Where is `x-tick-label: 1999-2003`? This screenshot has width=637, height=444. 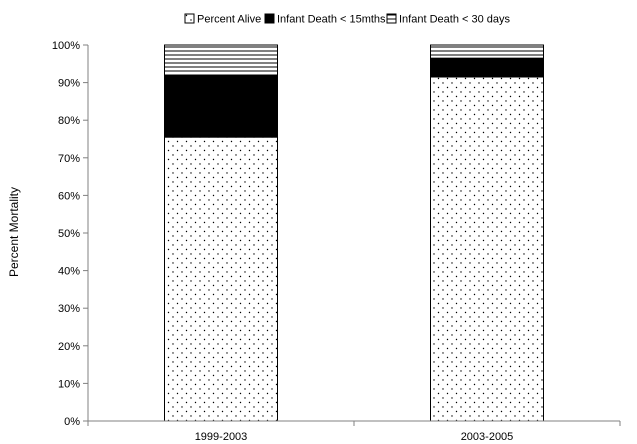
x-tick-label: 1999-2003 is located at coordinates (221, 437).